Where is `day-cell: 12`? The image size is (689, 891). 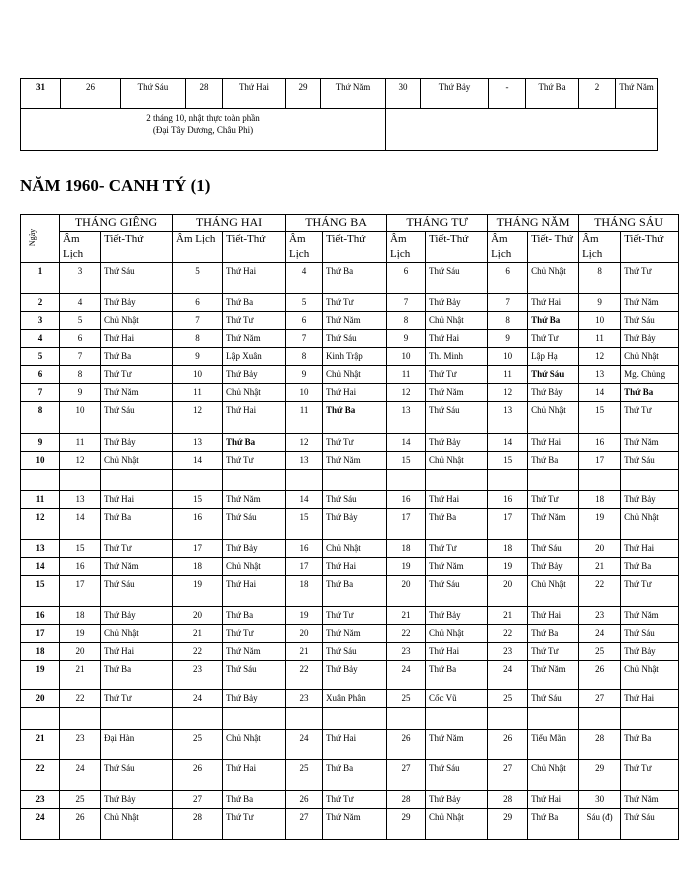
day-cell: 12 is located at coordinates (40, 524).